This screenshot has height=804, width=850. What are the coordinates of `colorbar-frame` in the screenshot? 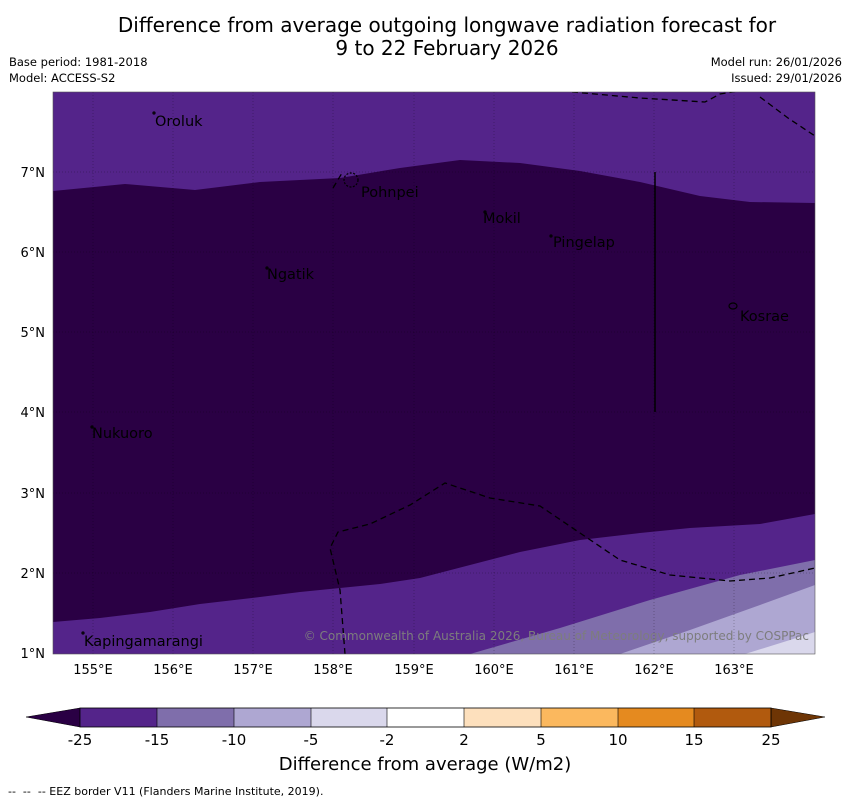 It's located at (425, 717).